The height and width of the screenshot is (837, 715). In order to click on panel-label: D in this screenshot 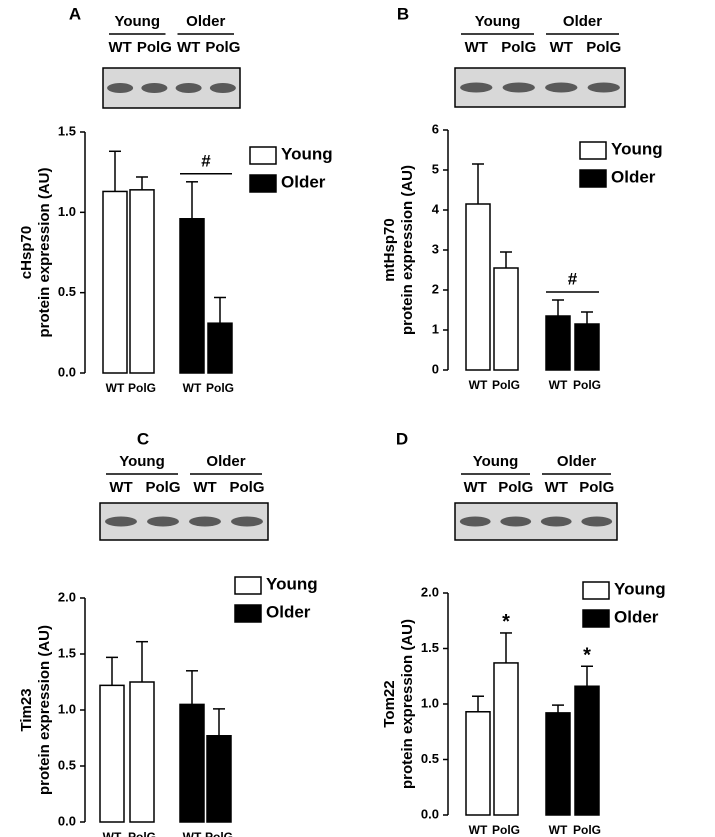, I will do `click(402, 438)`.